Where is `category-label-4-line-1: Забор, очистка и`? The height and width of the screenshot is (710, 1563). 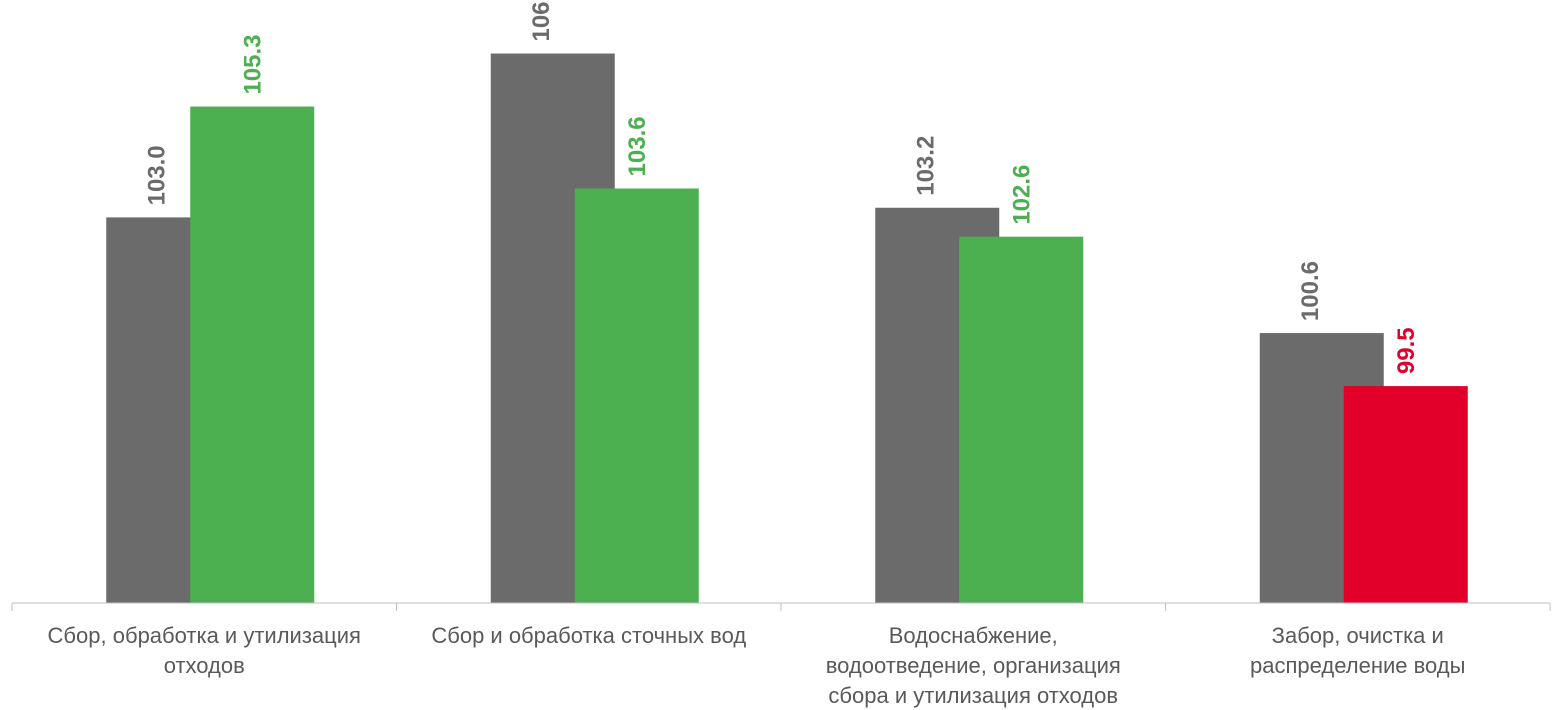
category-label-4-line-1: Забор, очистка и is located at coordinates (1358, 635).